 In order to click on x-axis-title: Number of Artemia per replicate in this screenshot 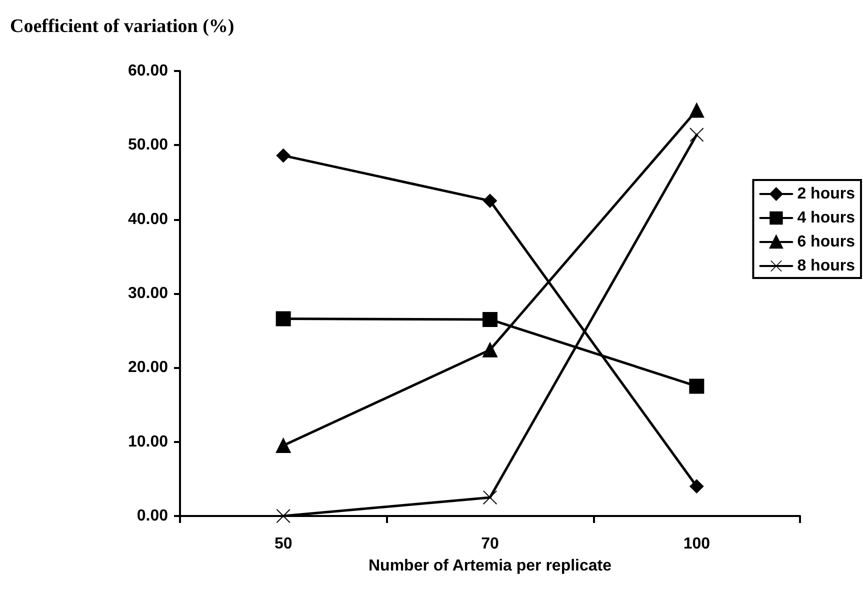, I will do `click(490, 566)`.